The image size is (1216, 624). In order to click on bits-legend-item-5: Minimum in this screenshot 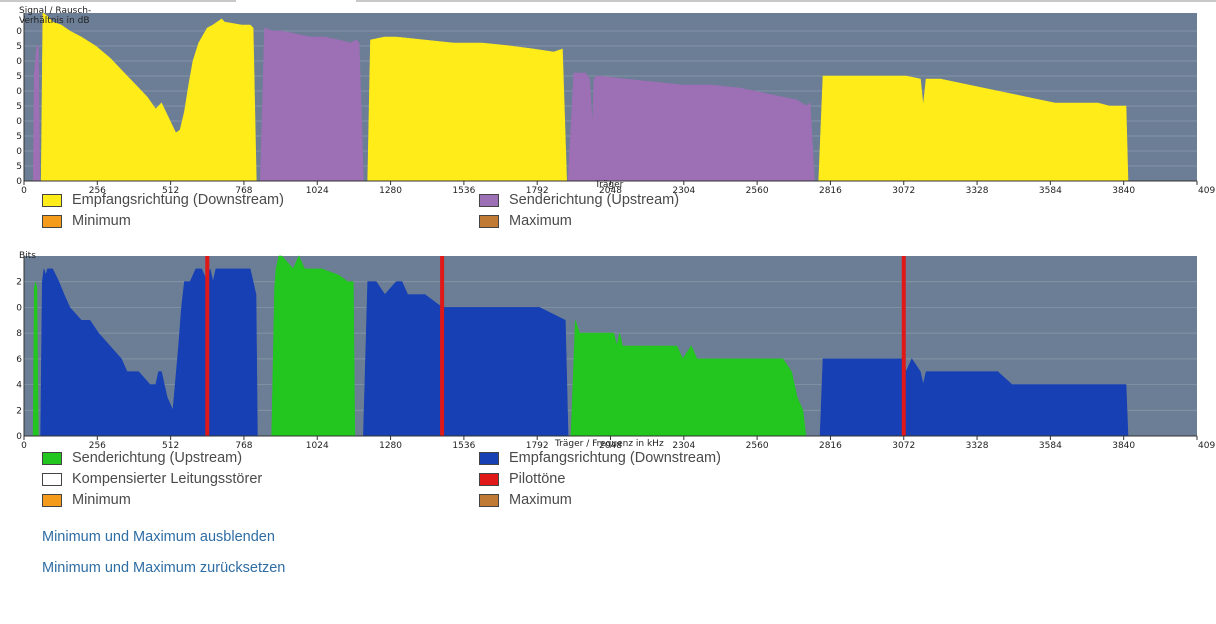, I will do `click(86, 500)`.